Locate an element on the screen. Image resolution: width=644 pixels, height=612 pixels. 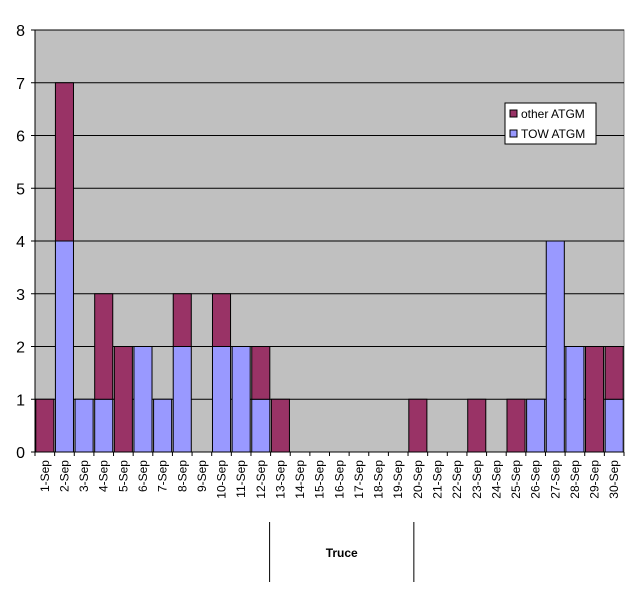
bar-other-atgm-10-sep is located at coordinates (221, 320).